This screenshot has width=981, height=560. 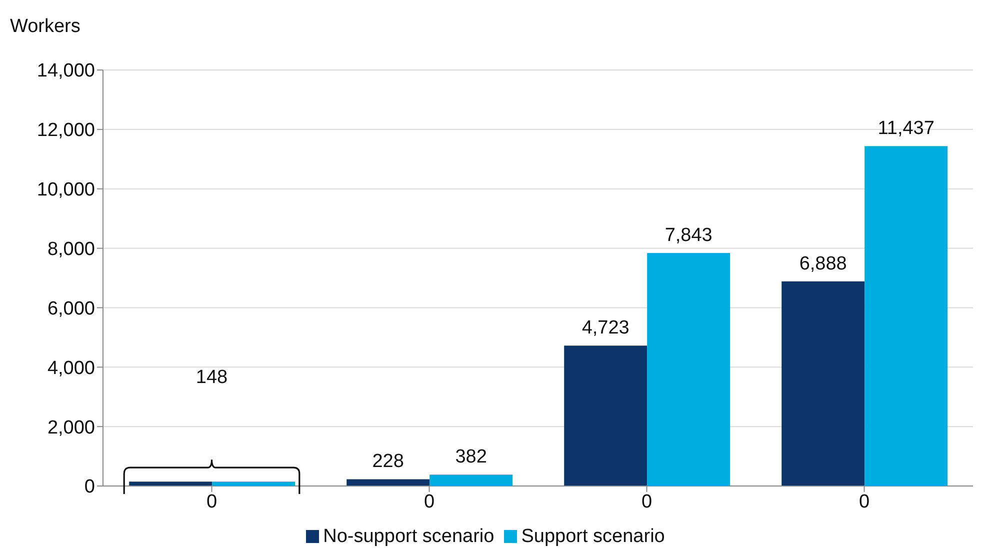 What do you see at coordinates (471, 457) in the screenshot?
I see `data-label: 382` at bounding box center [471, 457].